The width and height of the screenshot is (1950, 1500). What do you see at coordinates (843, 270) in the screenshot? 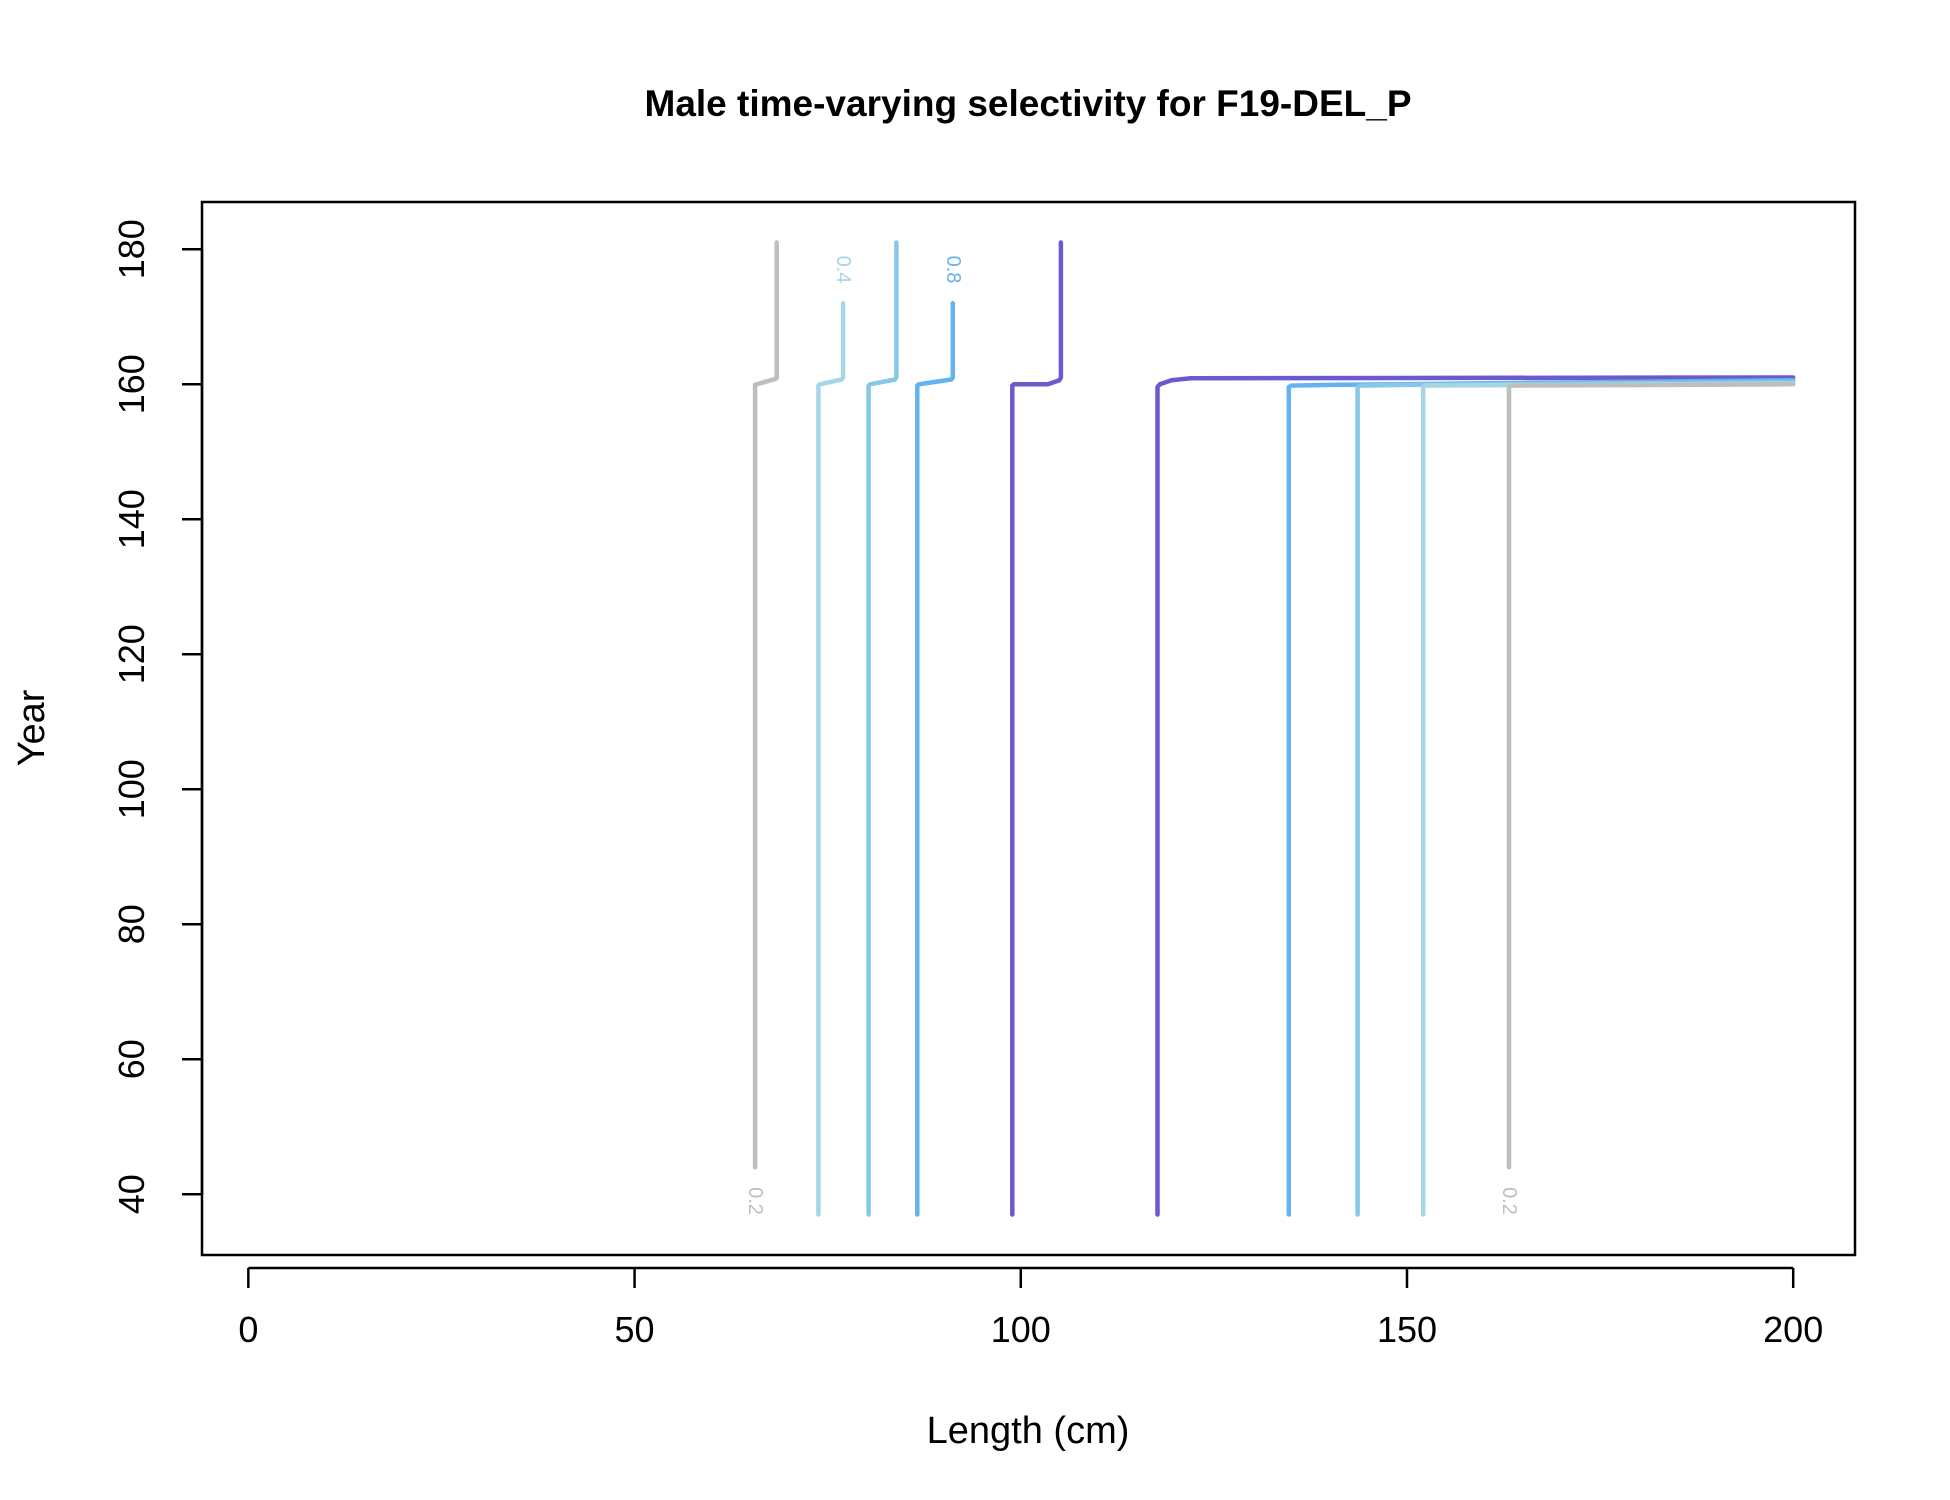
I see `contour-label: 0.4` at bounding box center [843, 270].